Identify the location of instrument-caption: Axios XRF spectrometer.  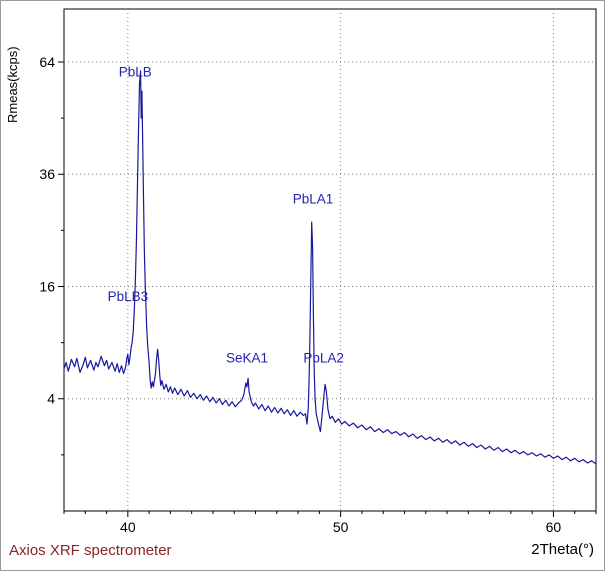
(90, 550).